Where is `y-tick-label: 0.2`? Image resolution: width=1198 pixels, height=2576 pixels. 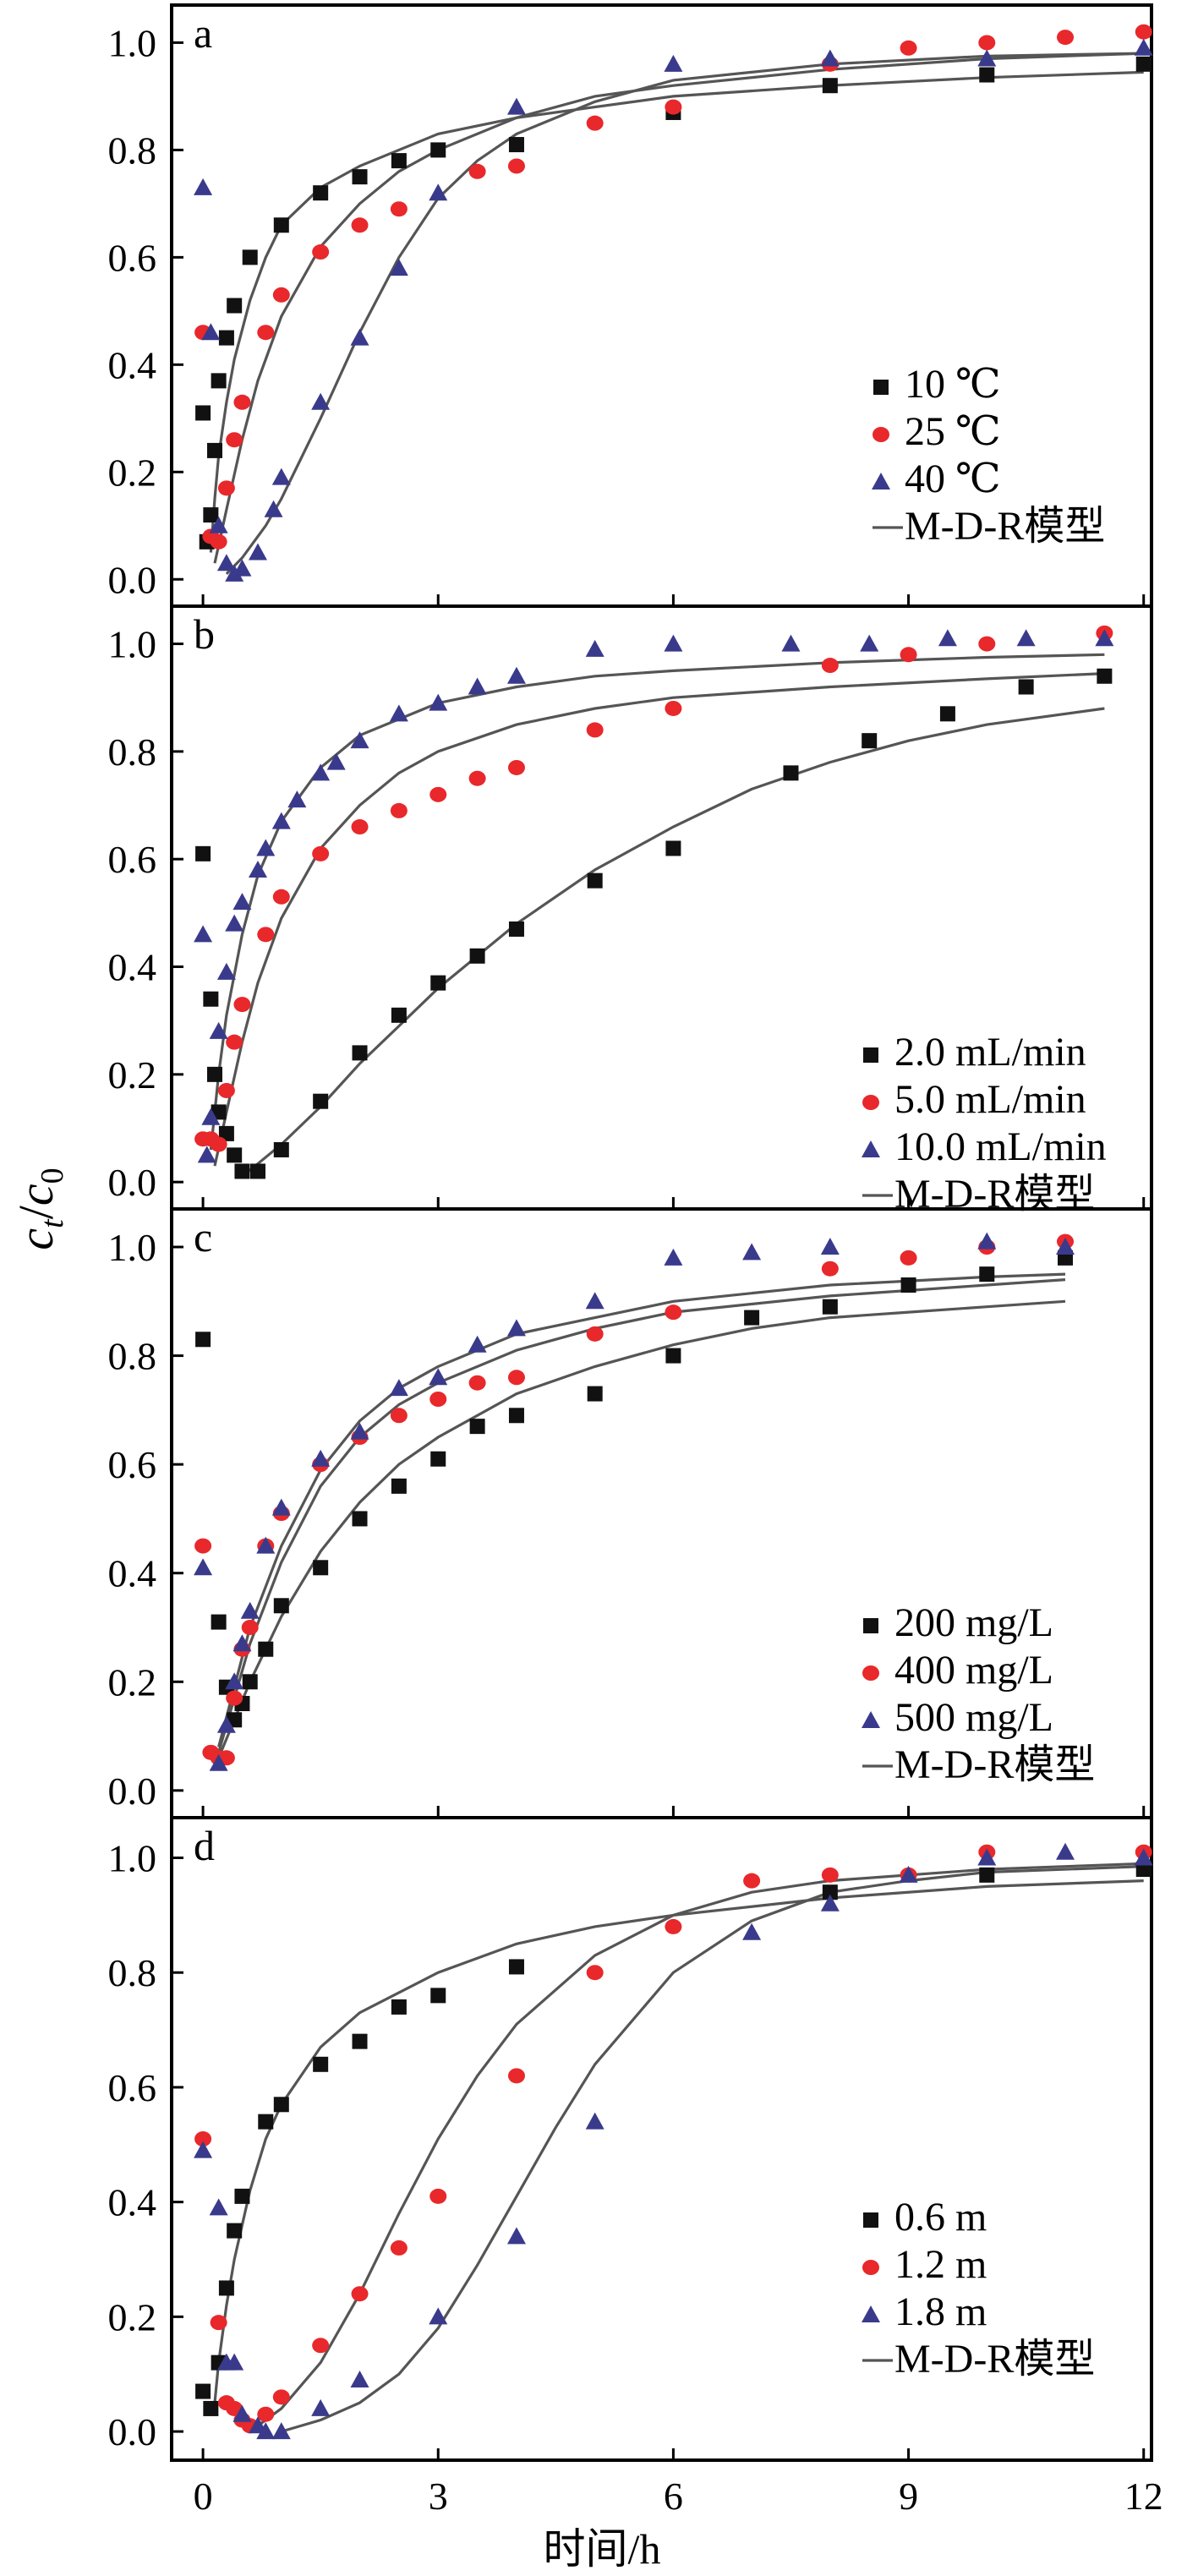
y-tick-label: 0.2 is located at coordinates (132, 1682).